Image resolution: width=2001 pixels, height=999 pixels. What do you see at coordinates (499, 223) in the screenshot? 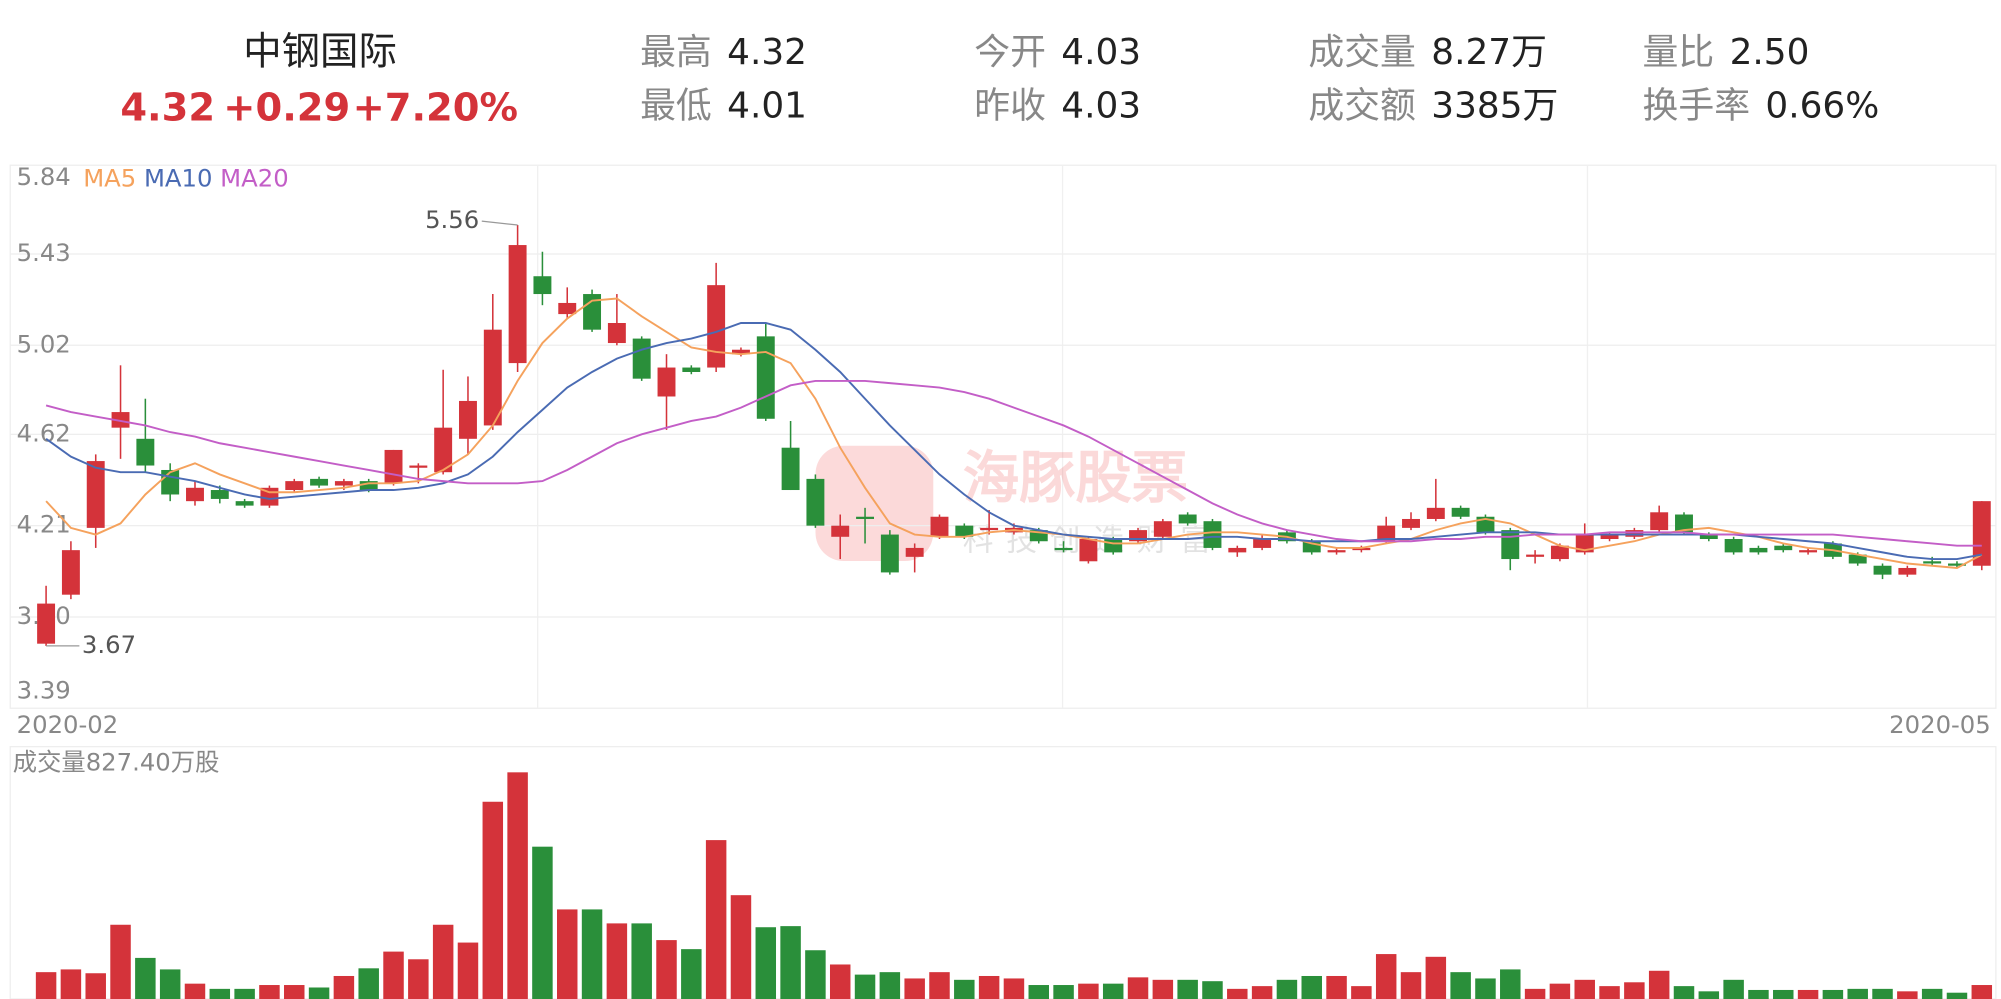
I see `max-pointer` at bounding box center [499, 223].